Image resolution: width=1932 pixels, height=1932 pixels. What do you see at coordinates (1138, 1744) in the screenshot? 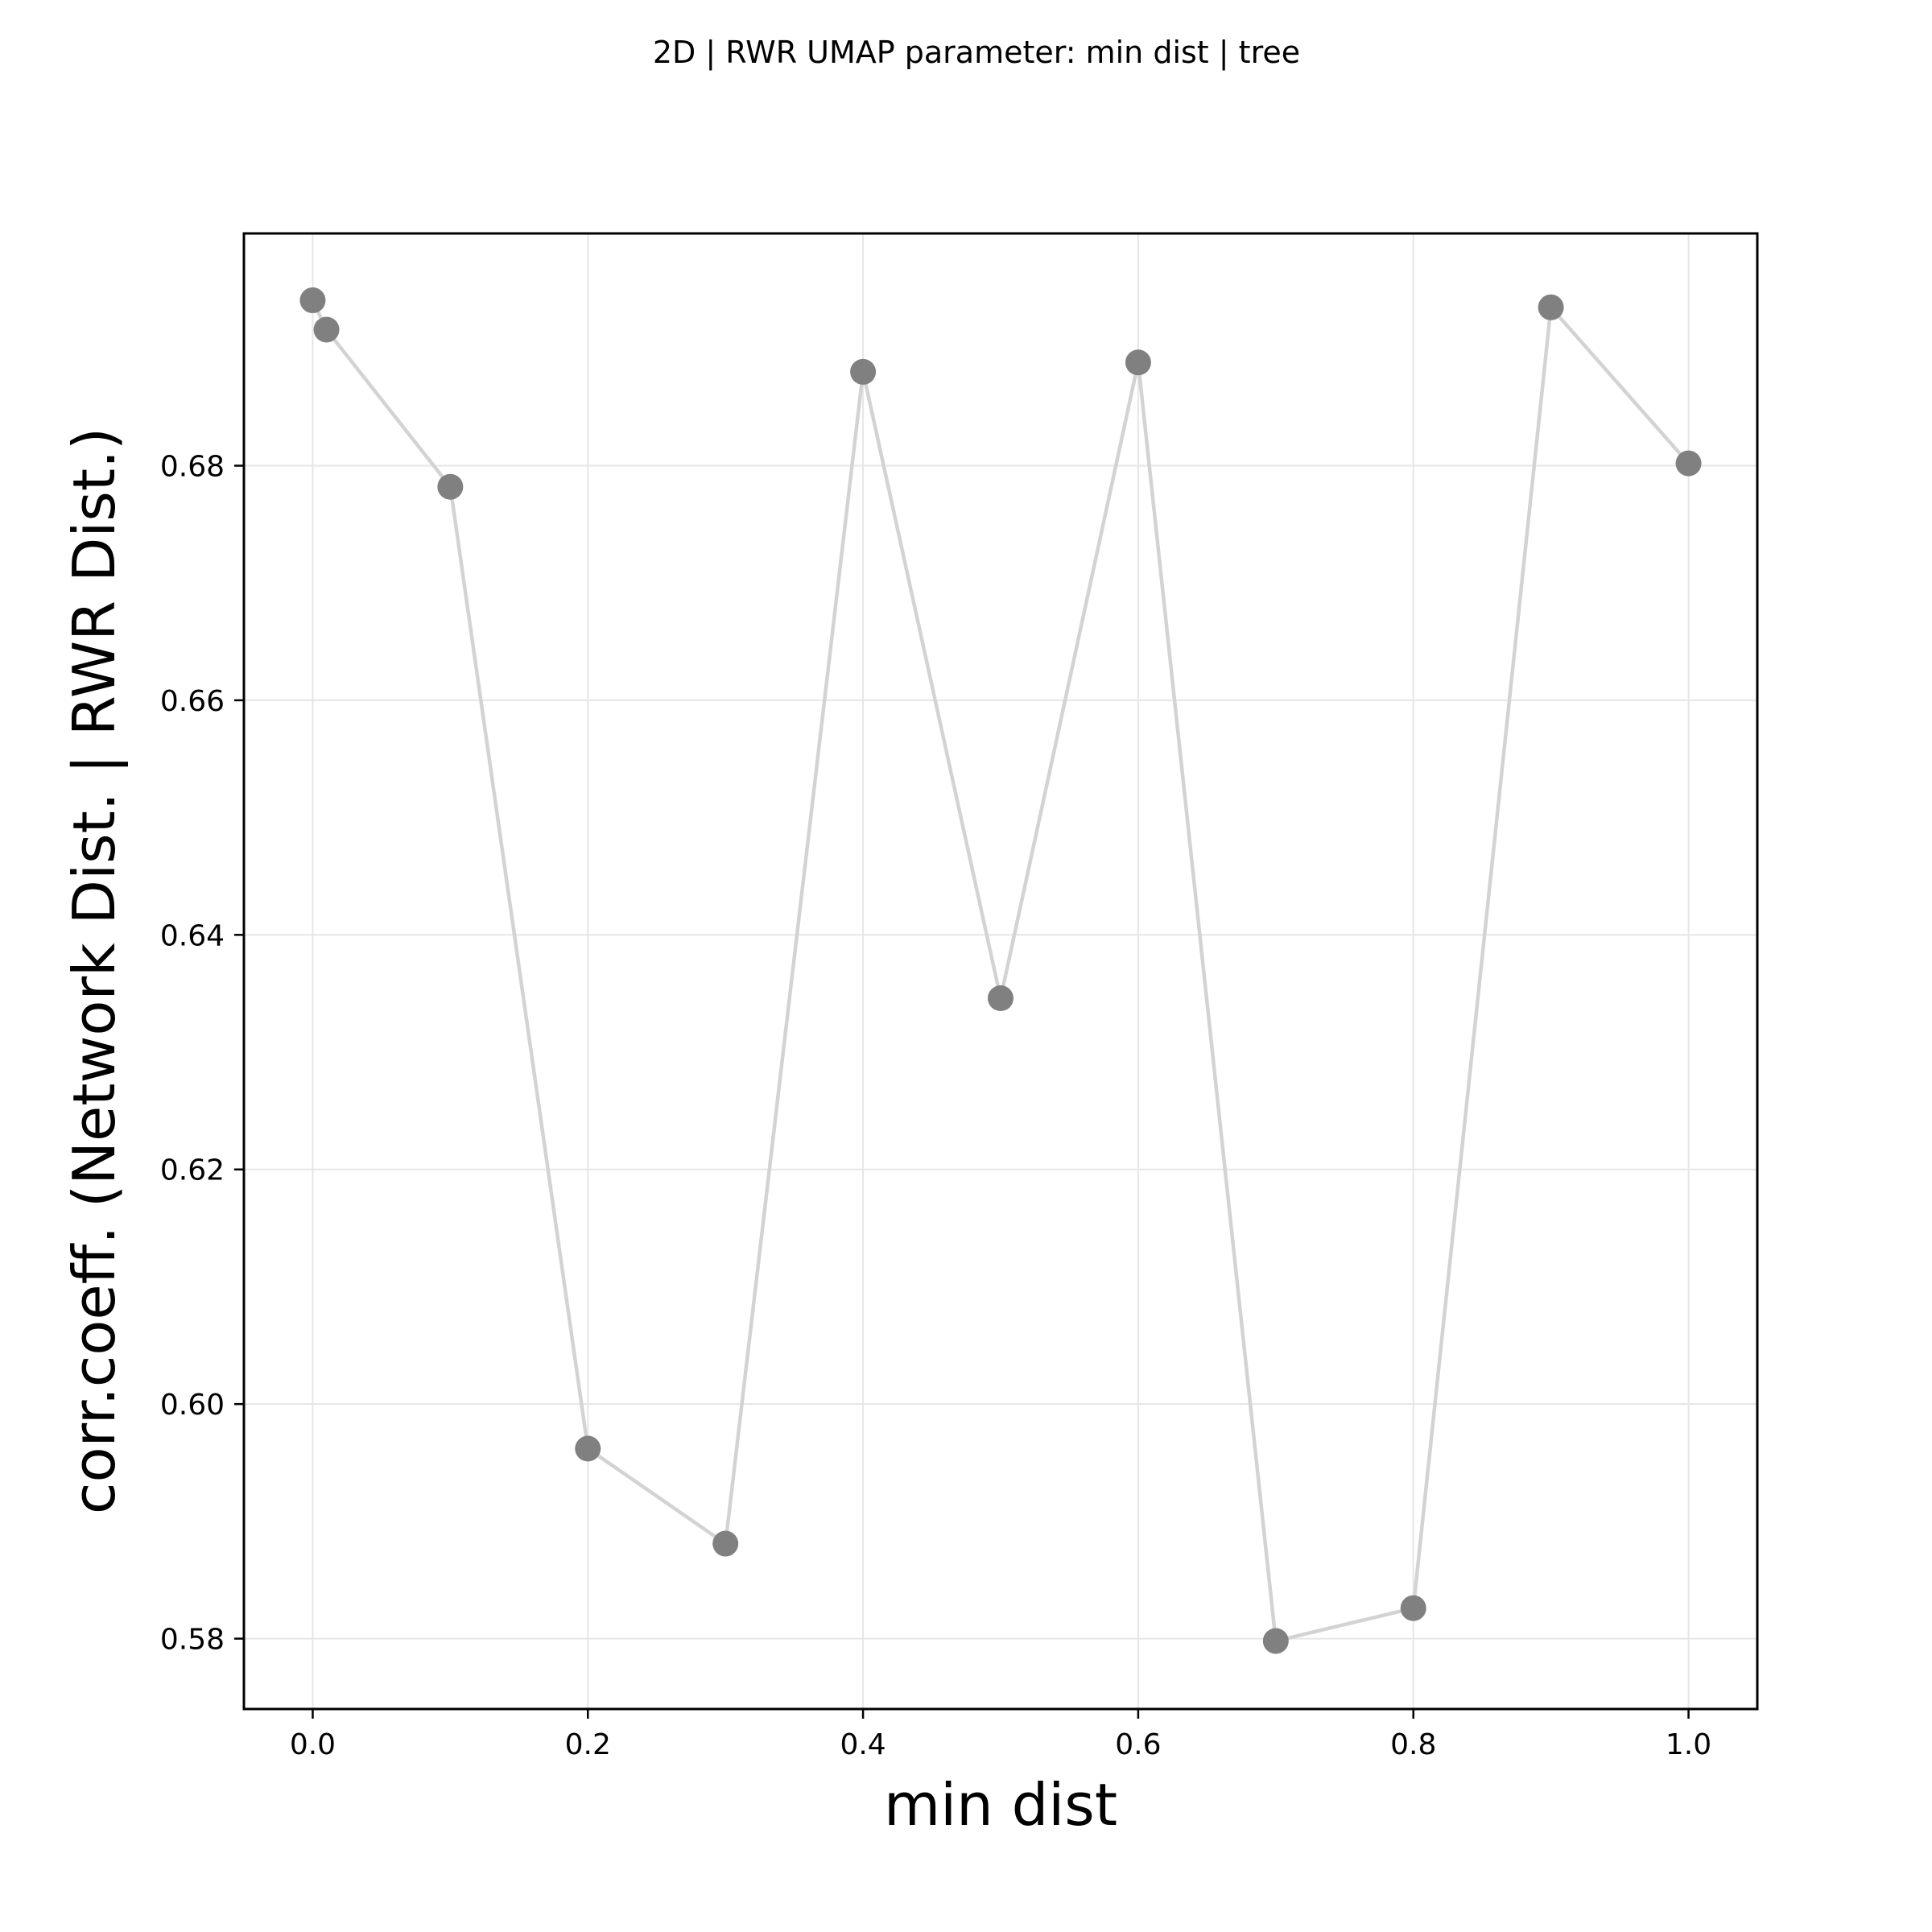
I see `x-tick-label: 0.6` at bounding box center [1138, 1744].